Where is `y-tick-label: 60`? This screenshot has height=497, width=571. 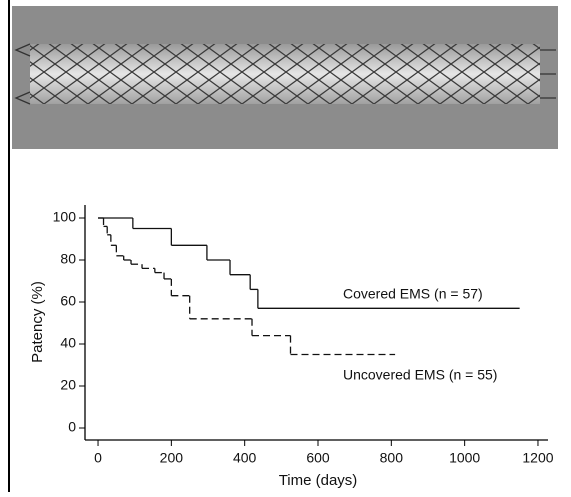 y-tick-label: 60 is located at coordinates (68, 301).